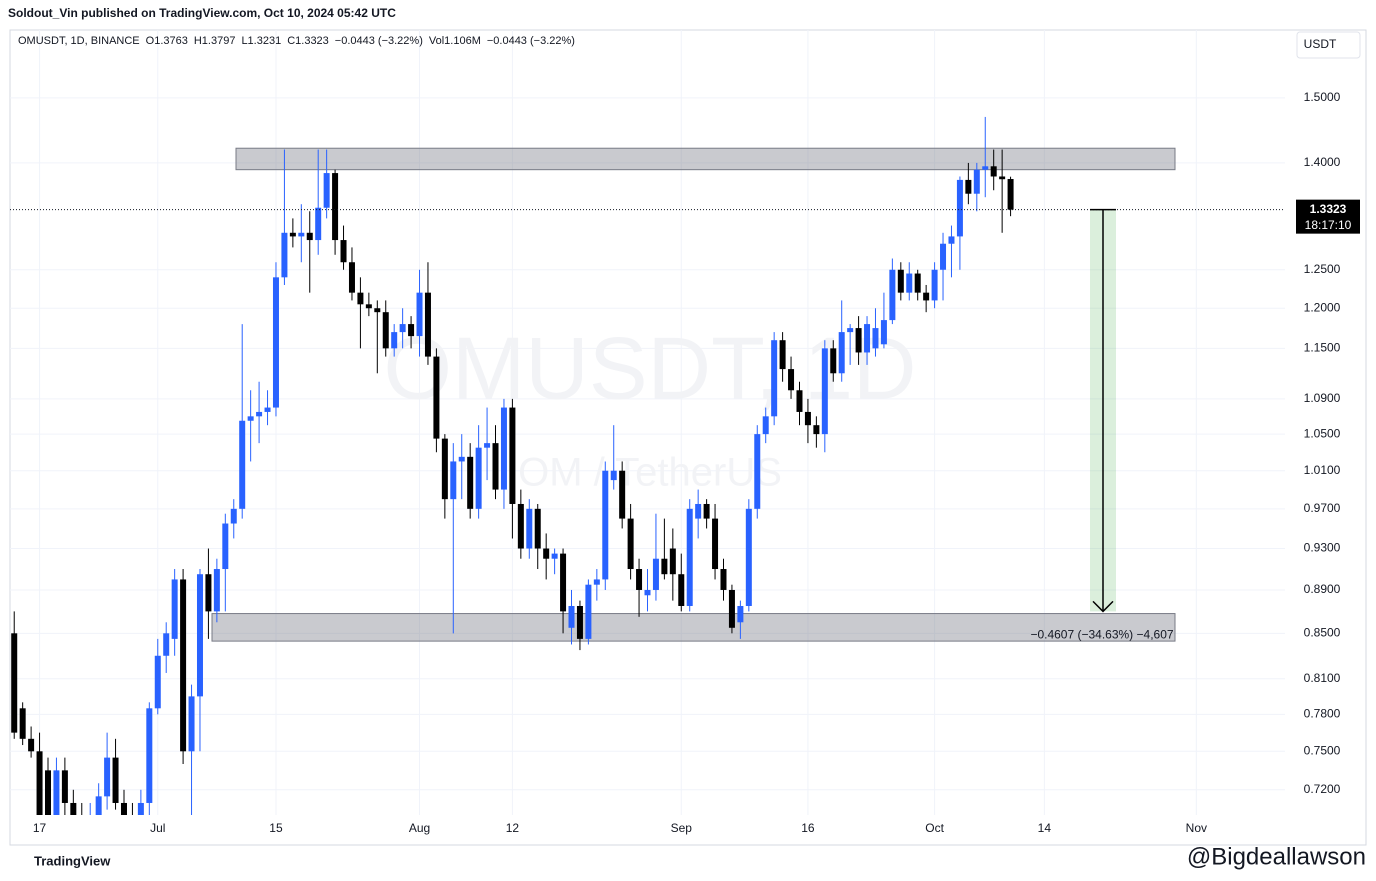 This screenshot has height=881, width=1376. What do you see at coordinates (1322, 632) in the screenshot?
I see `y-tick-label: 0.8500` at bounding box center [1322, 632].